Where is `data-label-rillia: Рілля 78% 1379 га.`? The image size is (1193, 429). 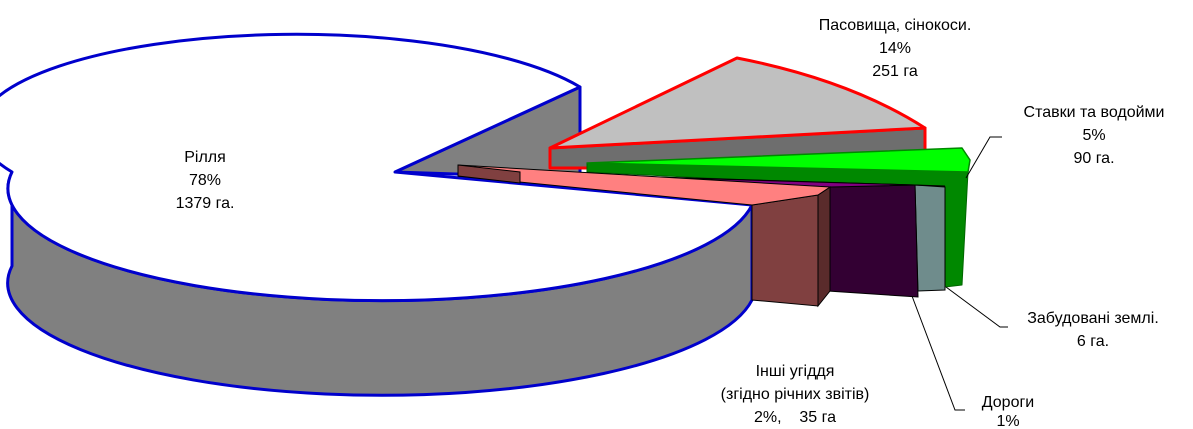
data-label-rillia: Рілля 78% 1379 га. is located at coordinates (205, 180).